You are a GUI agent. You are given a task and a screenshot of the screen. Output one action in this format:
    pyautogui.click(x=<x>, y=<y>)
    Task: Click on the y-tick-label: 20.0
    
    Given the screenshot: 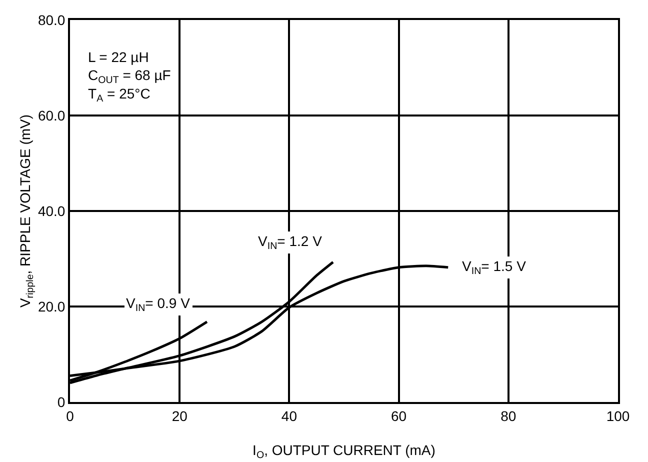 What is the action you would take?
    pyautogui.click(x=52, y=306)
    